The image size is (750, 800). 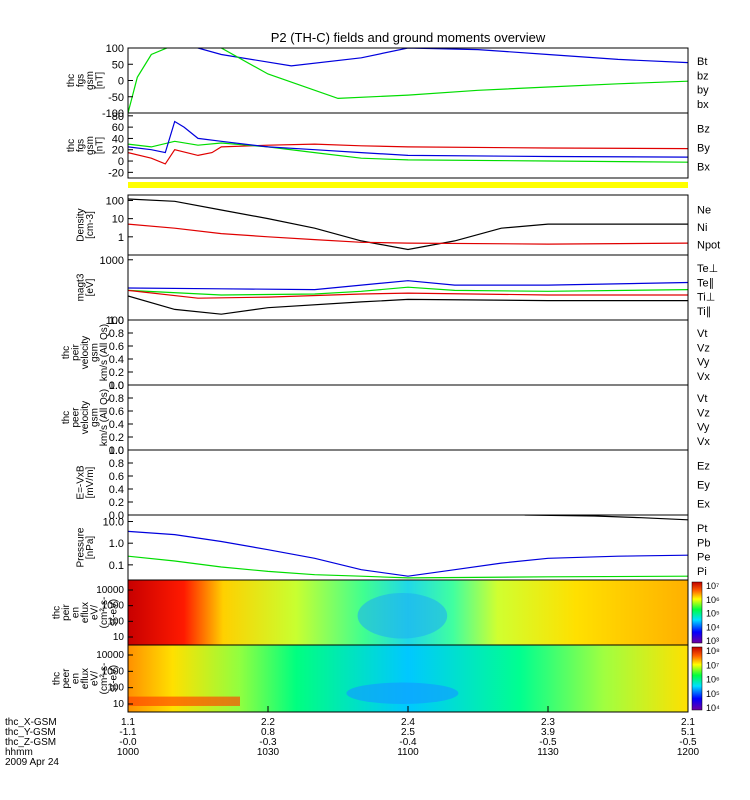 What do you see at coordinates (703, 558) in the screenshot?
I see `legend-Pe: Pe` at bounding box center [703, 558].